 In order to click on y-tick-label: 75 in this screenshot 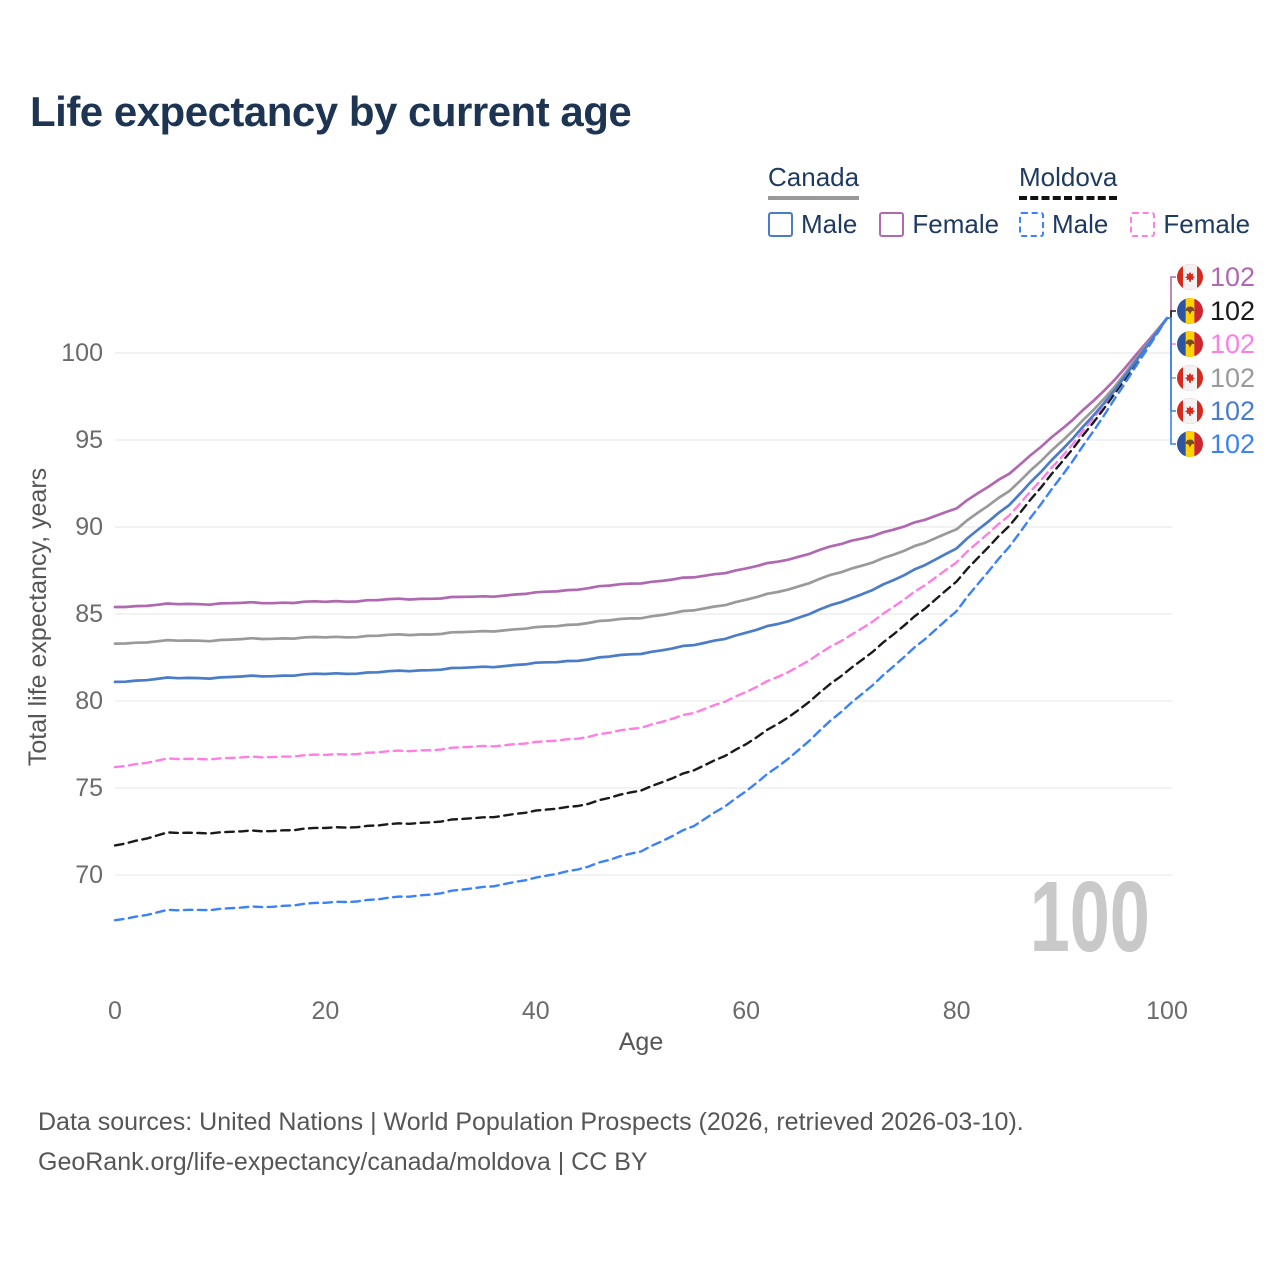, I will do `click(89, 788)`.